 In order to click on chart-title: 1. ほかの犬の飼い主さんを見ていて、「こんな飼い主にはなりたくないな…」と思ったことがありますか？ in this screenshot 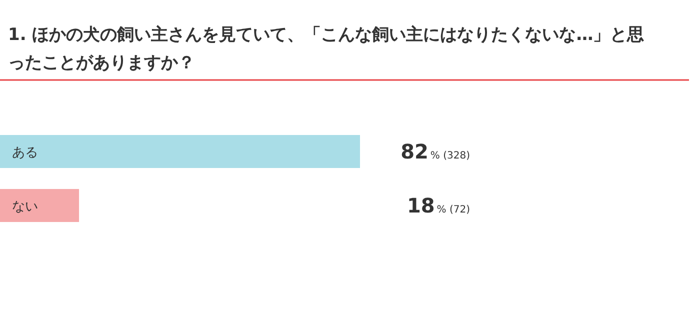, I will do `click(326, 49)`.